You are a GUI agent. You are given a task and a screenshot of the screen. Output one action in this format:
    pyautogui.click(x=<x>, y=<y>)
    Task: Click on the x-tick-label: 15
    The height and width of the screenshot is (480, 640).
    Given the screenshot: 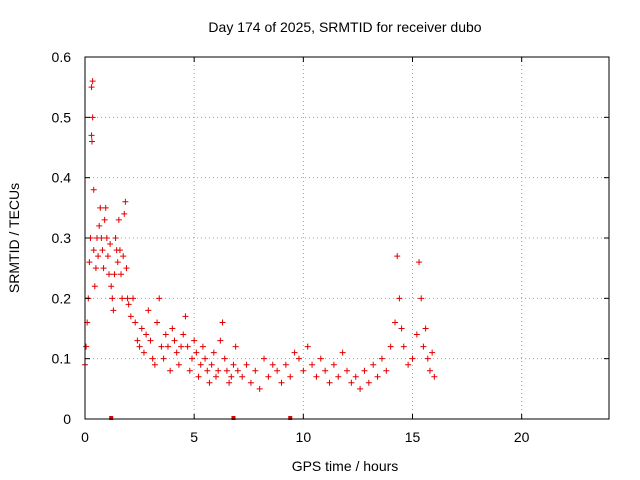 What is the action you would take?
    pyautogui.click(x=413, y=437)
    